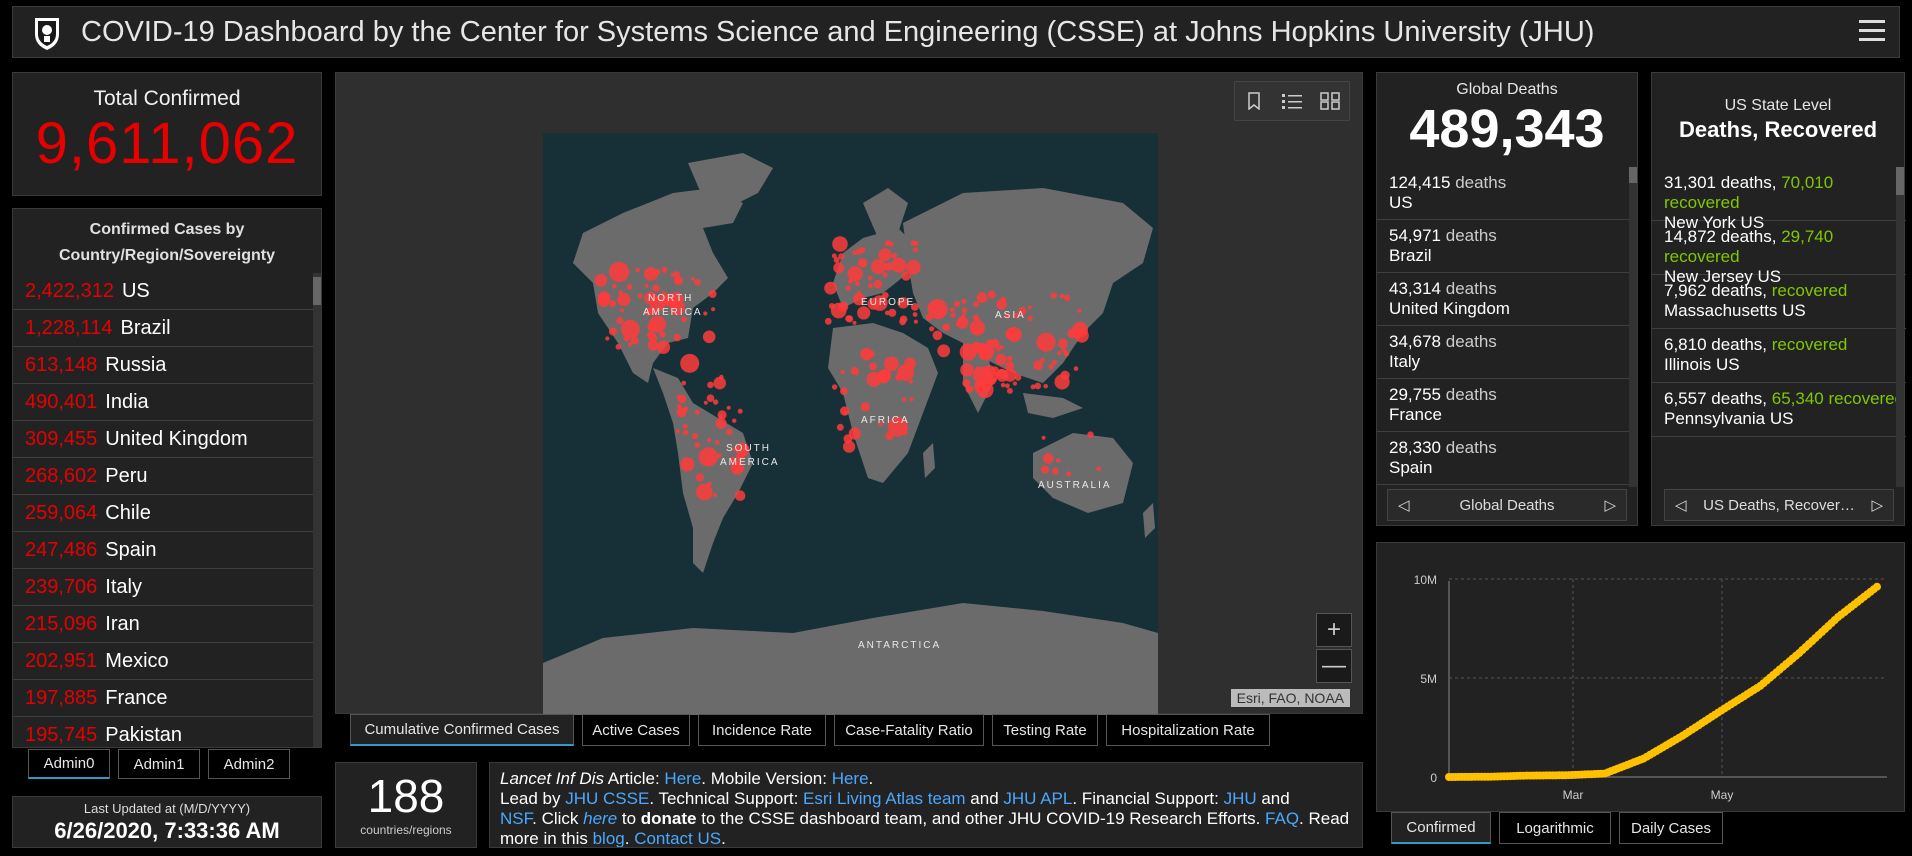  Describe the element at coordinates (164, 513) in the screenshot. I see `country-row: 259,064 Chile` at that location.